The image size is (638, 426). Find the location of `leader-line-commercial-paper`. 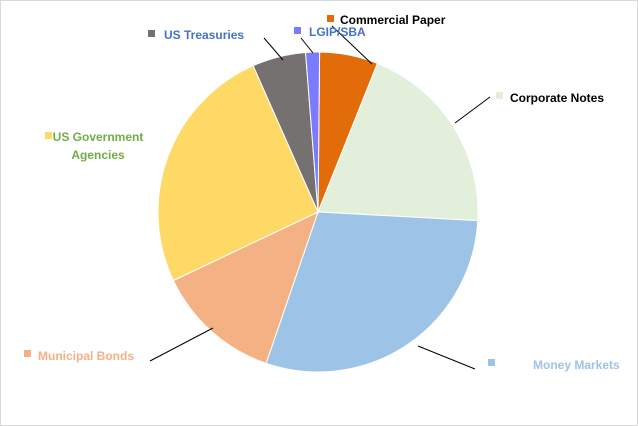

leader-line-commercial-paper is located at coordinates (352, 45).